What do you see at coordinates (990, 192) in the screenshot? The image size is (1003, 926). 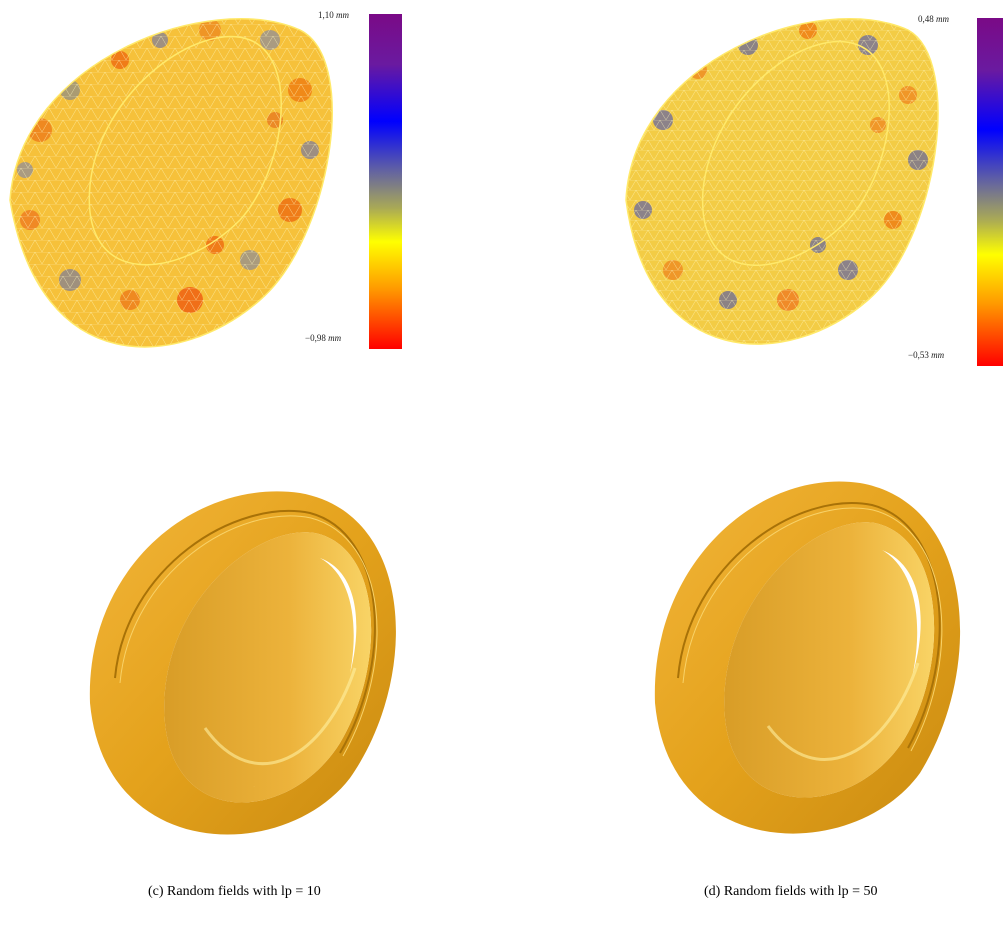 I see `color-scale-bar-b` at bounding box center [990, 192].